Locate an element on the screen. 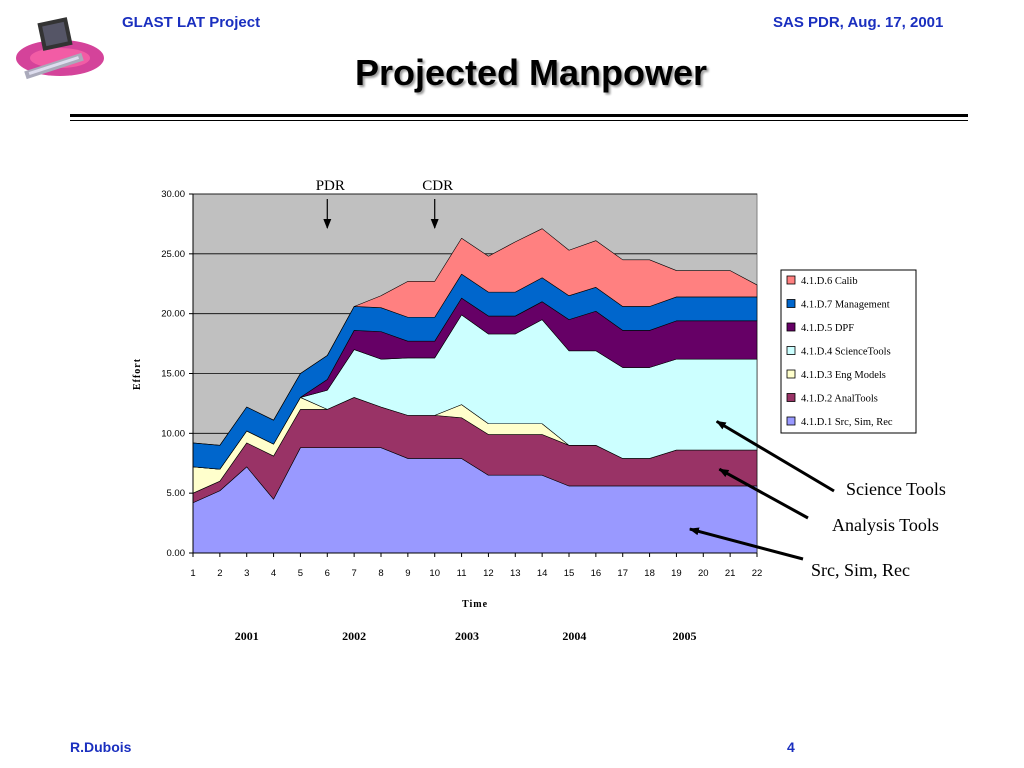 The image size is (1024, 768). y-tick-label: 5.00 is located at coordinates (176, 493).